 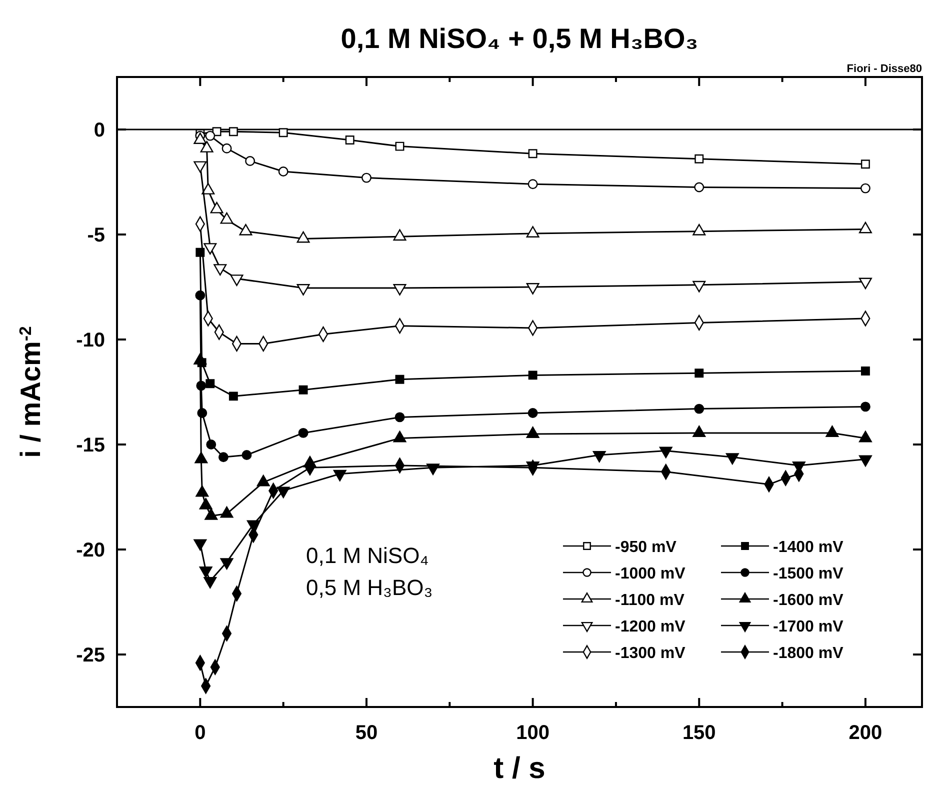 What do you see at coordinates (90, 655) in the screenshot?
I see `y-tick-label: -25` at bounding box center [90, 655].